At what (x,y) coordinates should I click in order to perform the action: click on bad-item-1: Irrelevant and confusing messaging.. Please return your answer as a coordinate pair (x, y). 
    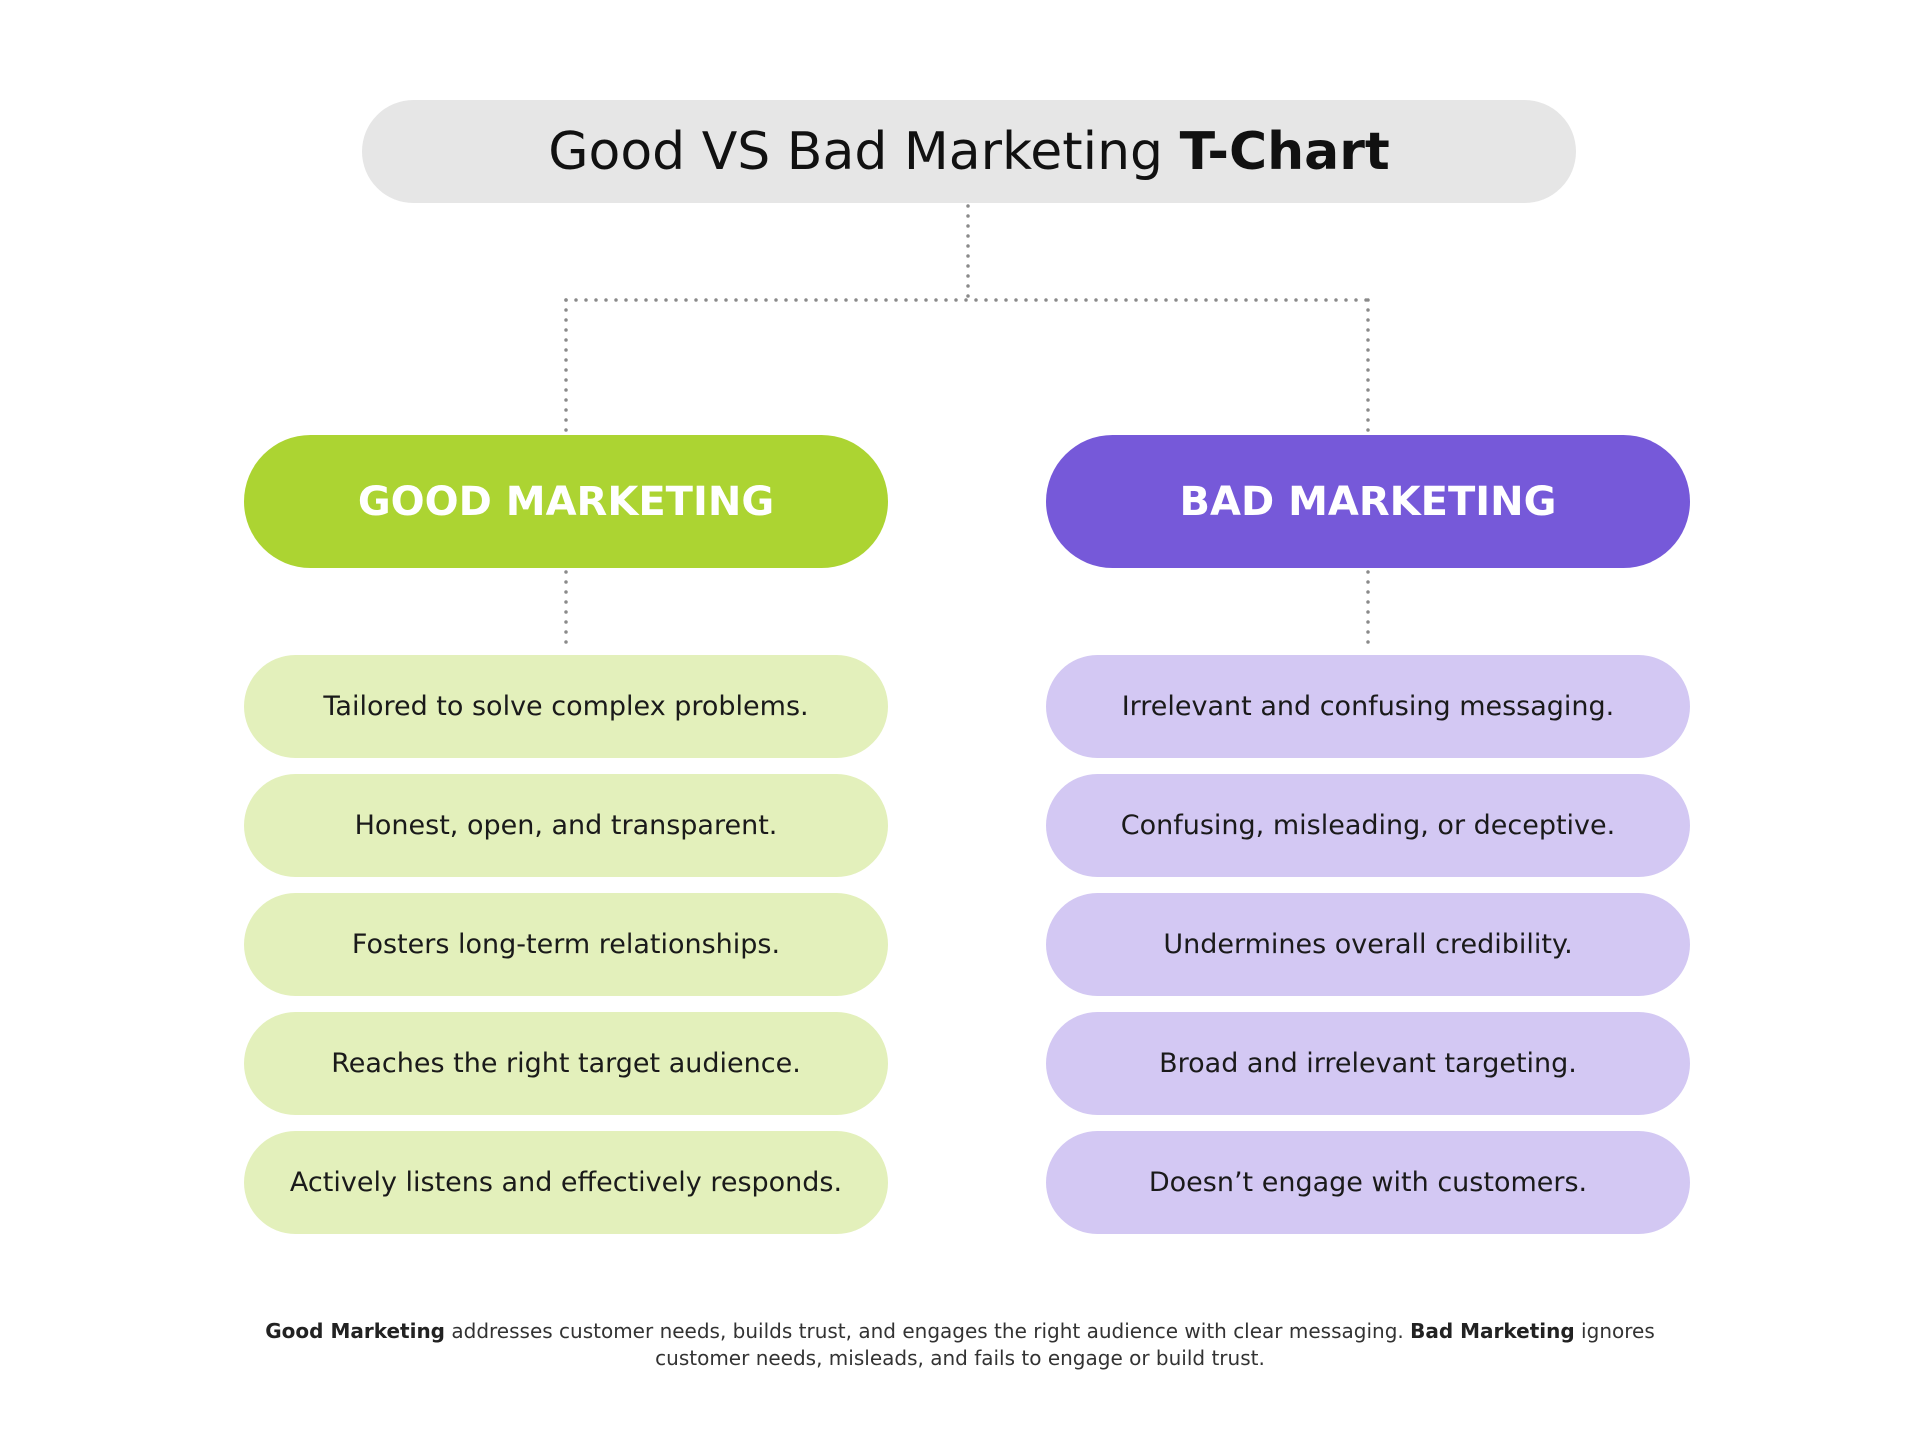
    Looking at the image, I should click on (1368, 706).